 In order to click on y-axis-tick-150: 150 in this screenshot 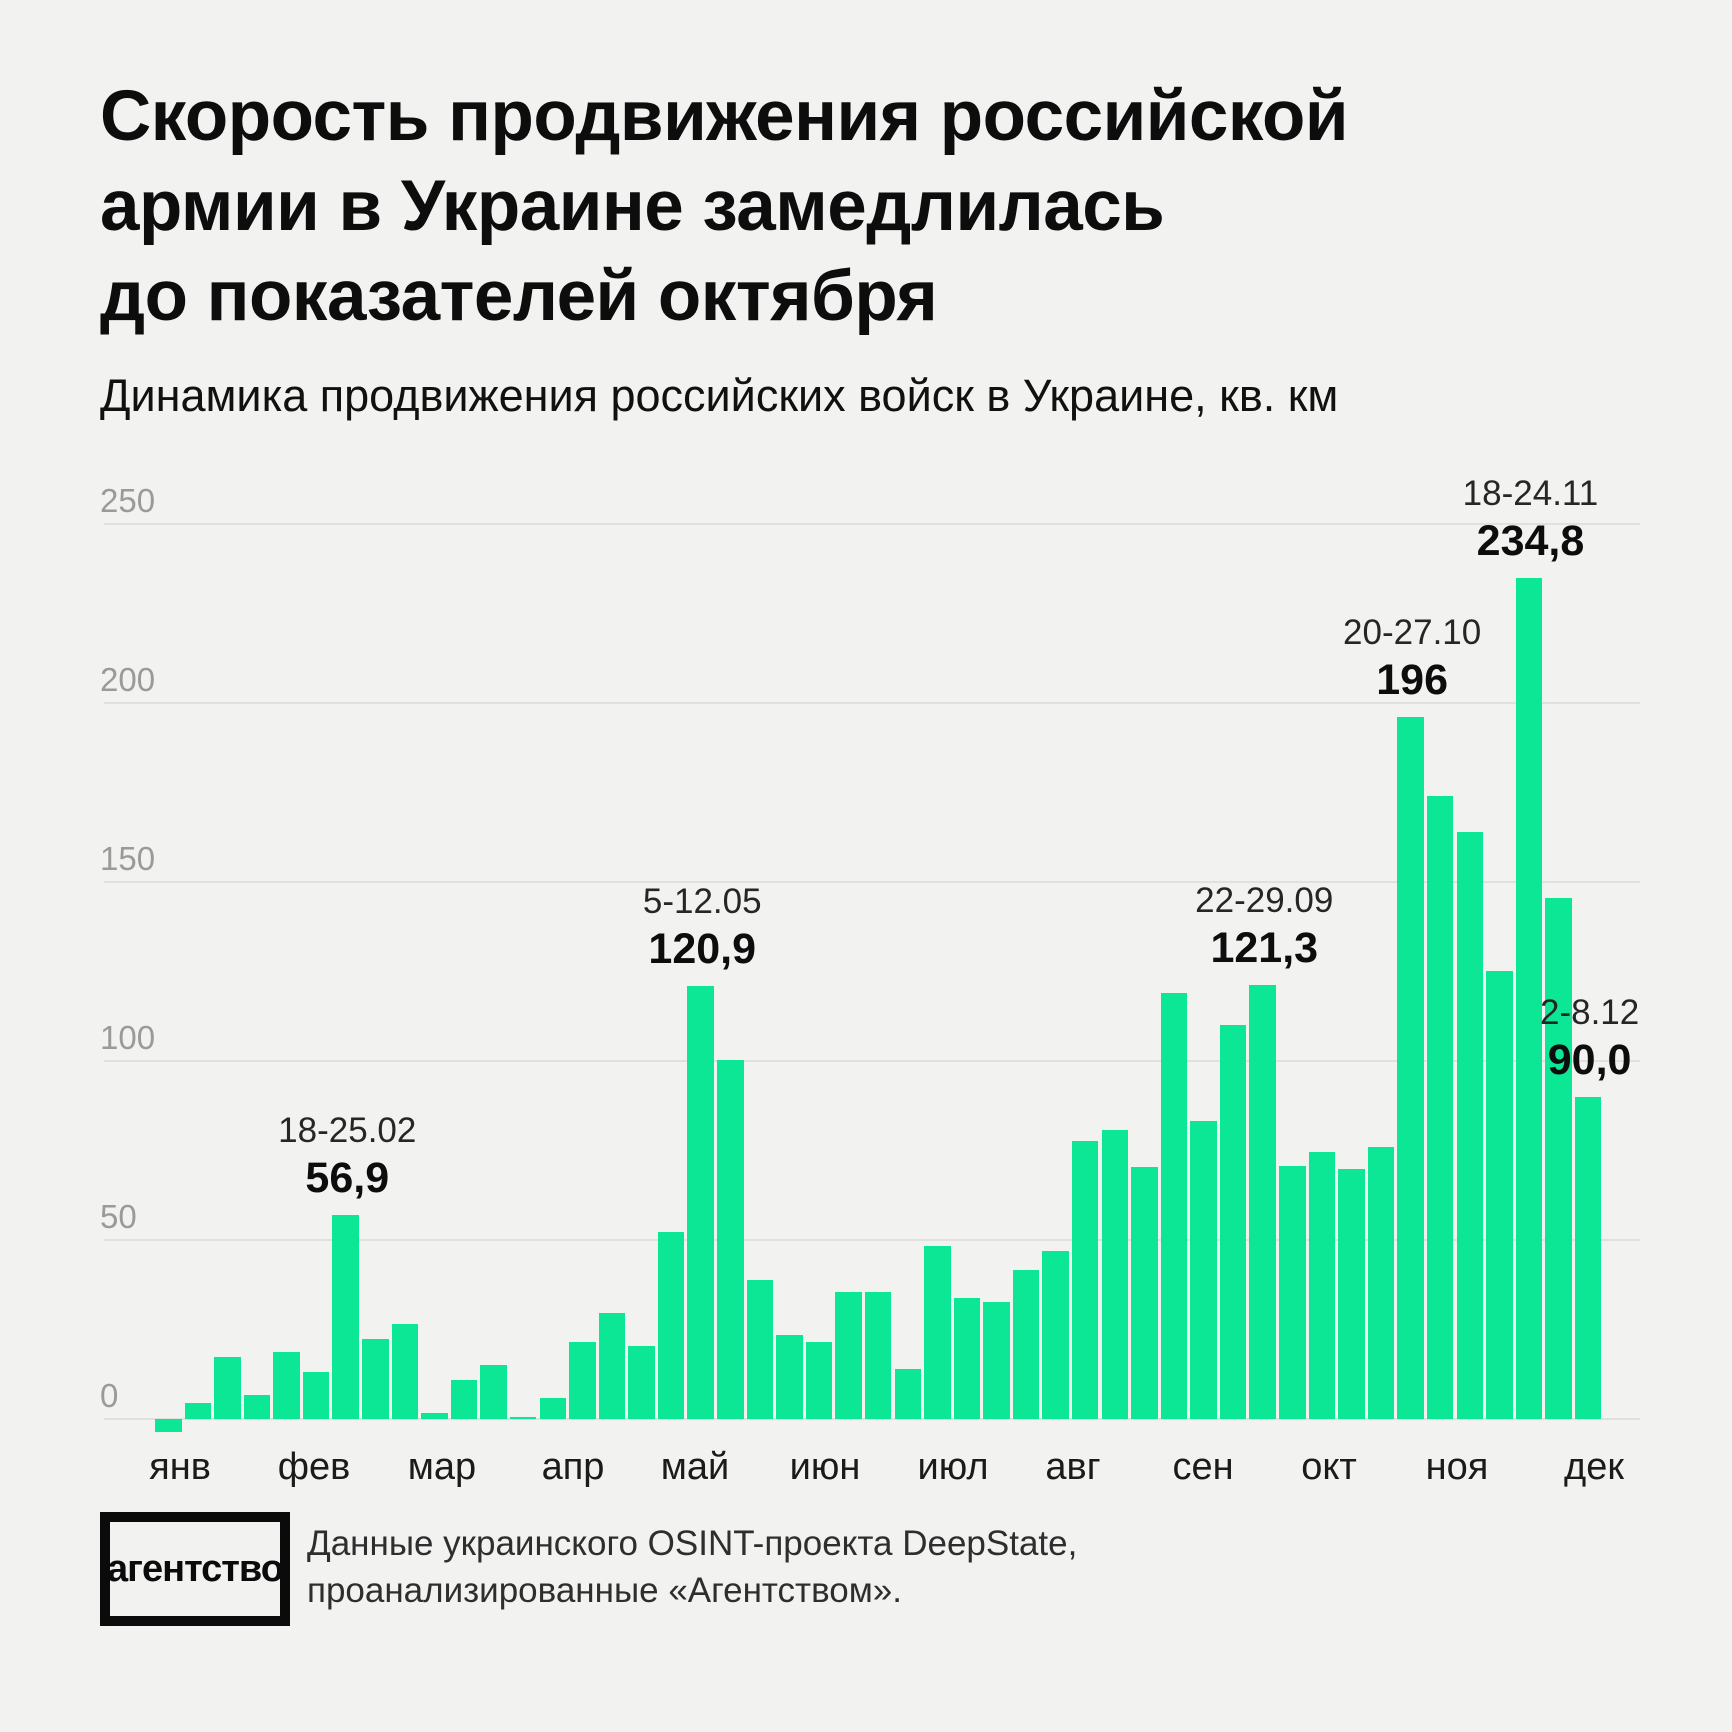, I will do `click(128, 858)`.